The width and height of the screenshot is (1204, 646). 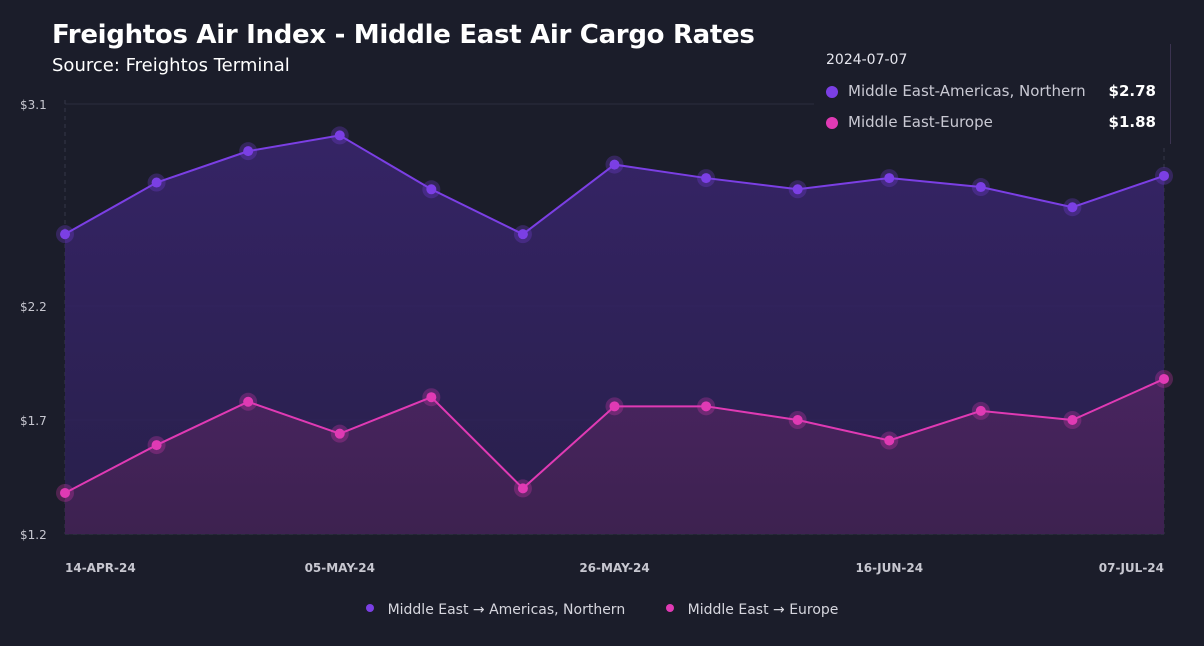 I want to click on tooltip-series-name: Middle East-Europe, so click(x=920, y=122).